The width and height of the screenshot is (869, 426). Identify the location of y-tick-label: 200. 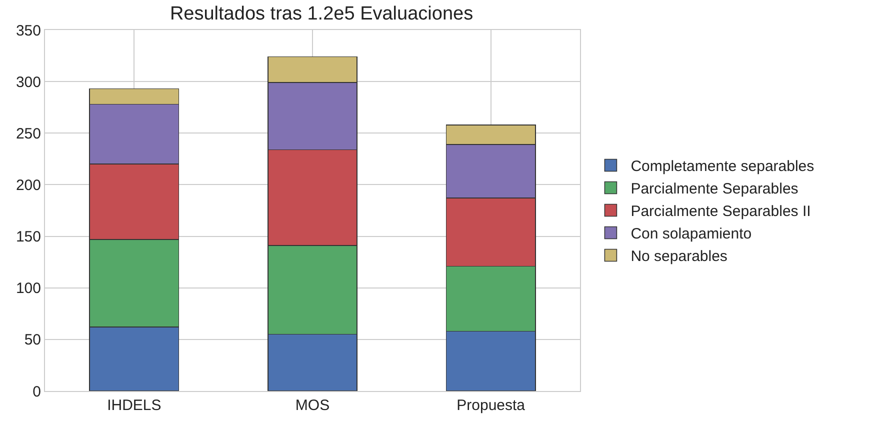
(28, 185).